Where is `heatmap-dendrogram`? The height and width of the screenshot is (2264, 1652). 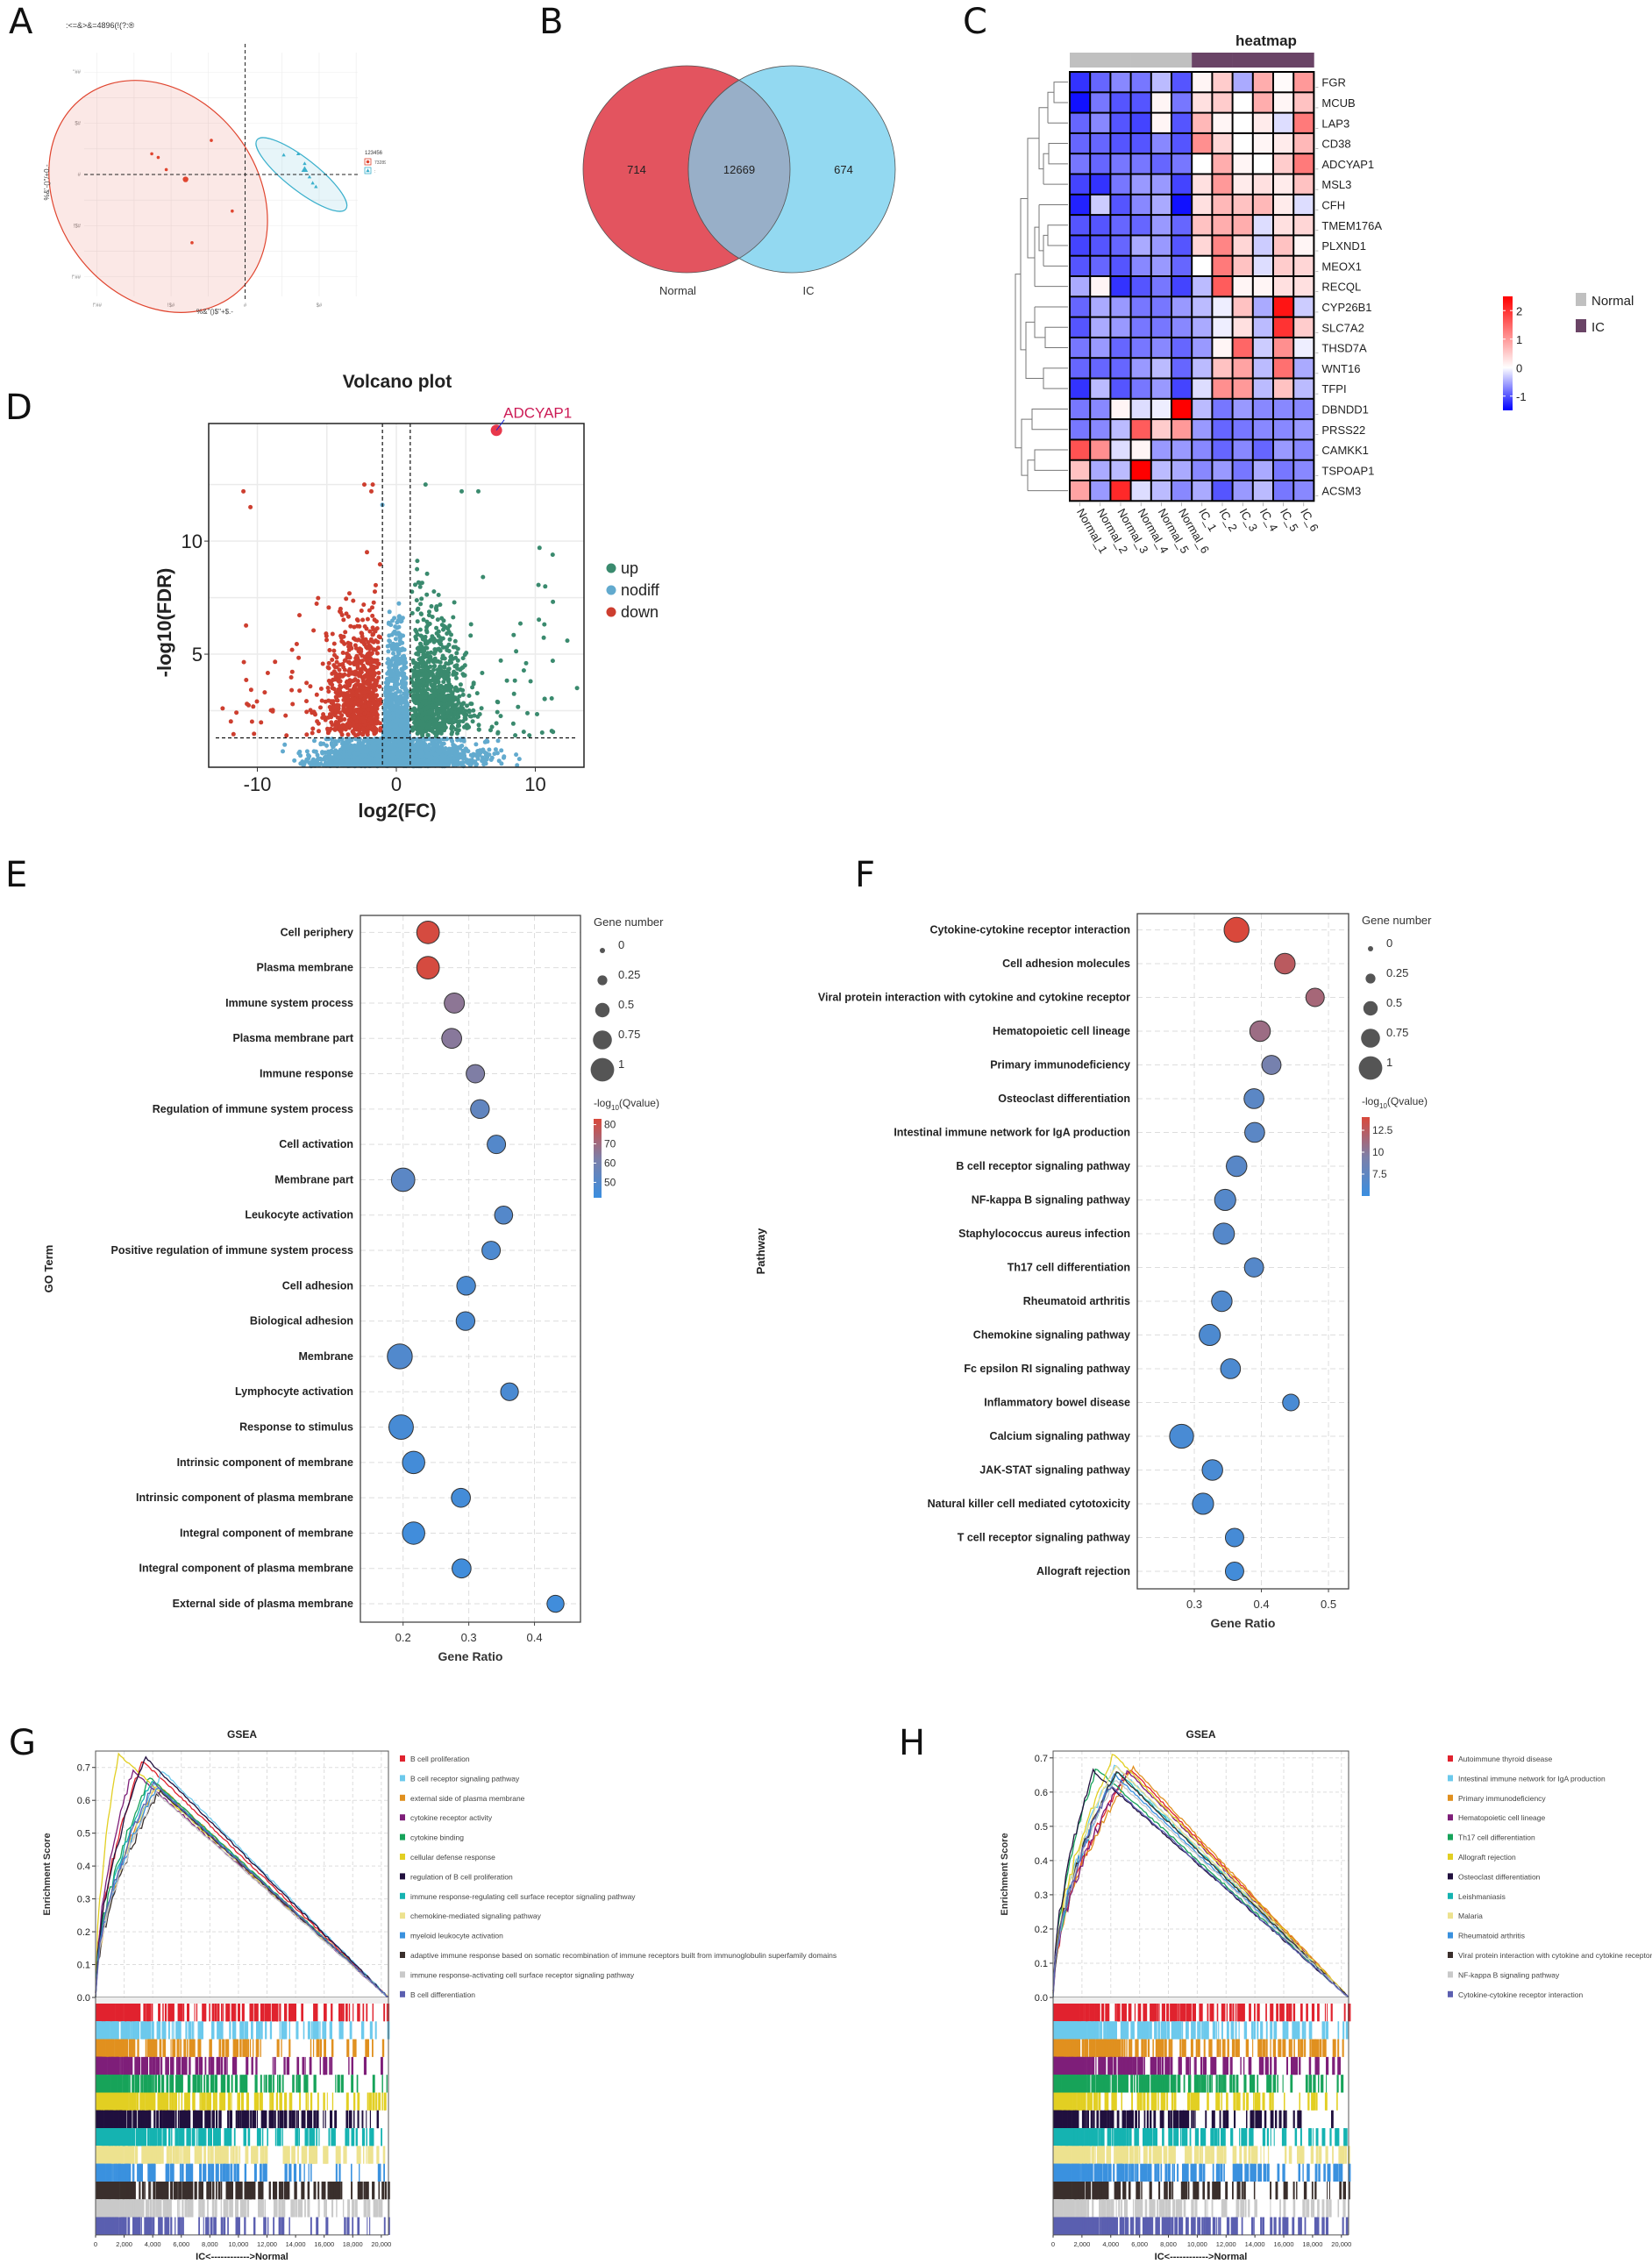 heatmap-dendrogram is located at coordinates (1041, 287).